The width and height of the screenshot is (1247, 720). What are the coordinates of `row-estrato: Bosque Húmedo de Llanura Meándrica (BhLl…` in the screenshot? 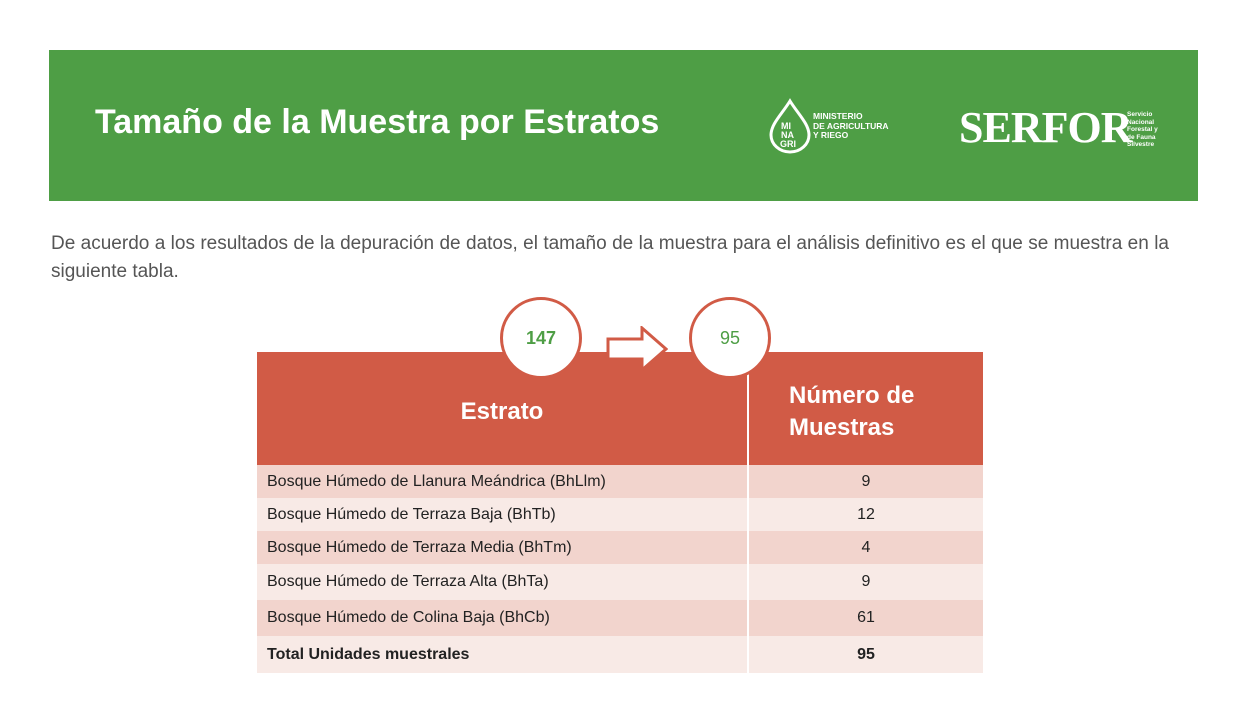 It's located at (502, 481).